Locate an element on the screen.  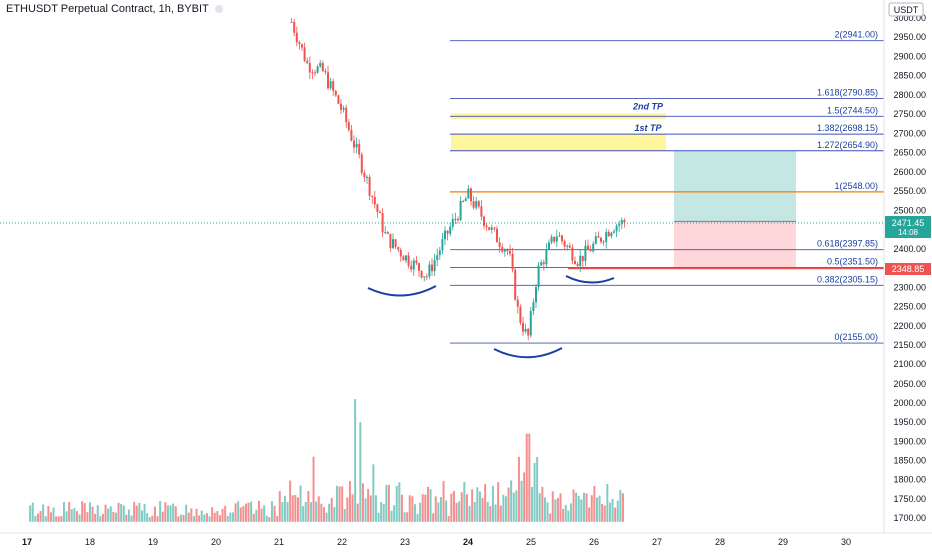
time-tick-label: 30 is located at coordinates (846, 542).